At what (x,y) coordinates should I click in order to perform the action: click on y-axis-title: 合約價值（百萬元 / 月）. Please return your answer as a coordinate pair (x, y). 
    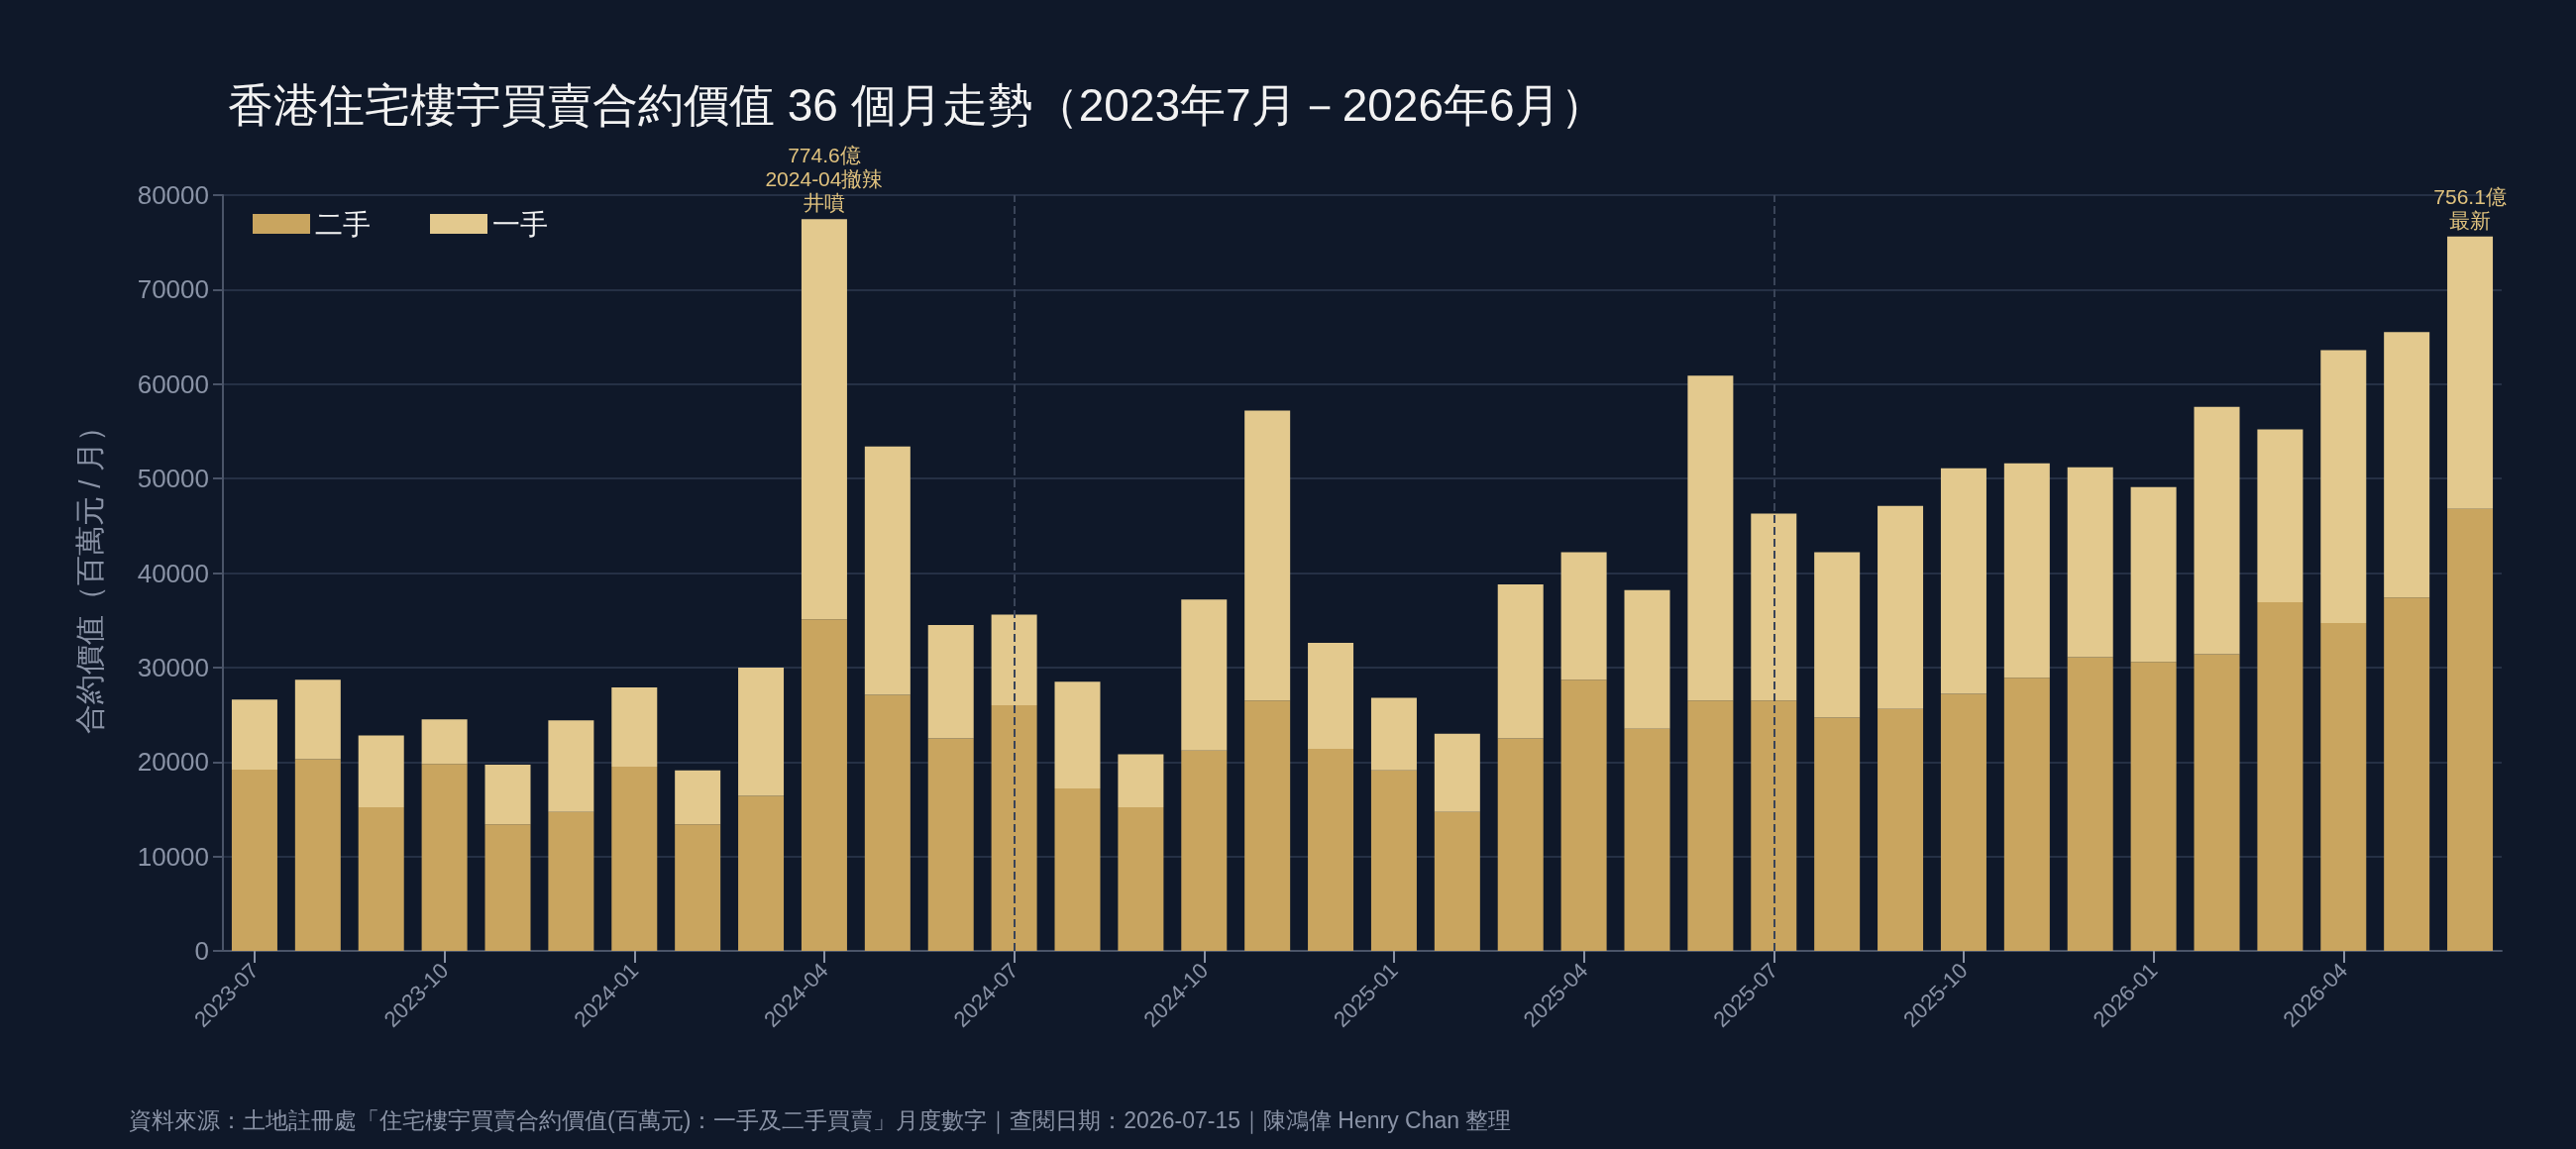
    Looking at the image, I should click on (89, 573).